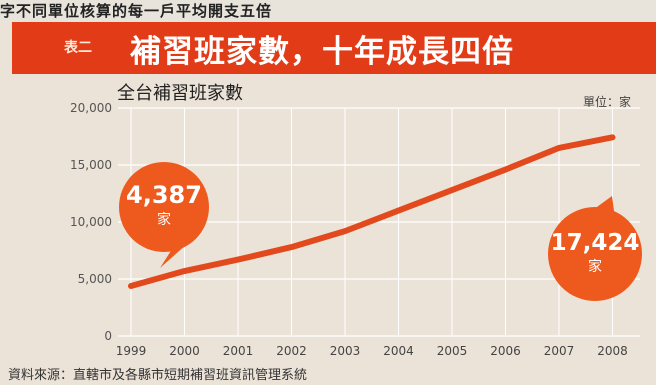 The height and width of the screenshot is (385, 656). I want to click on x-tick-label: 2002, so click(291, 351).